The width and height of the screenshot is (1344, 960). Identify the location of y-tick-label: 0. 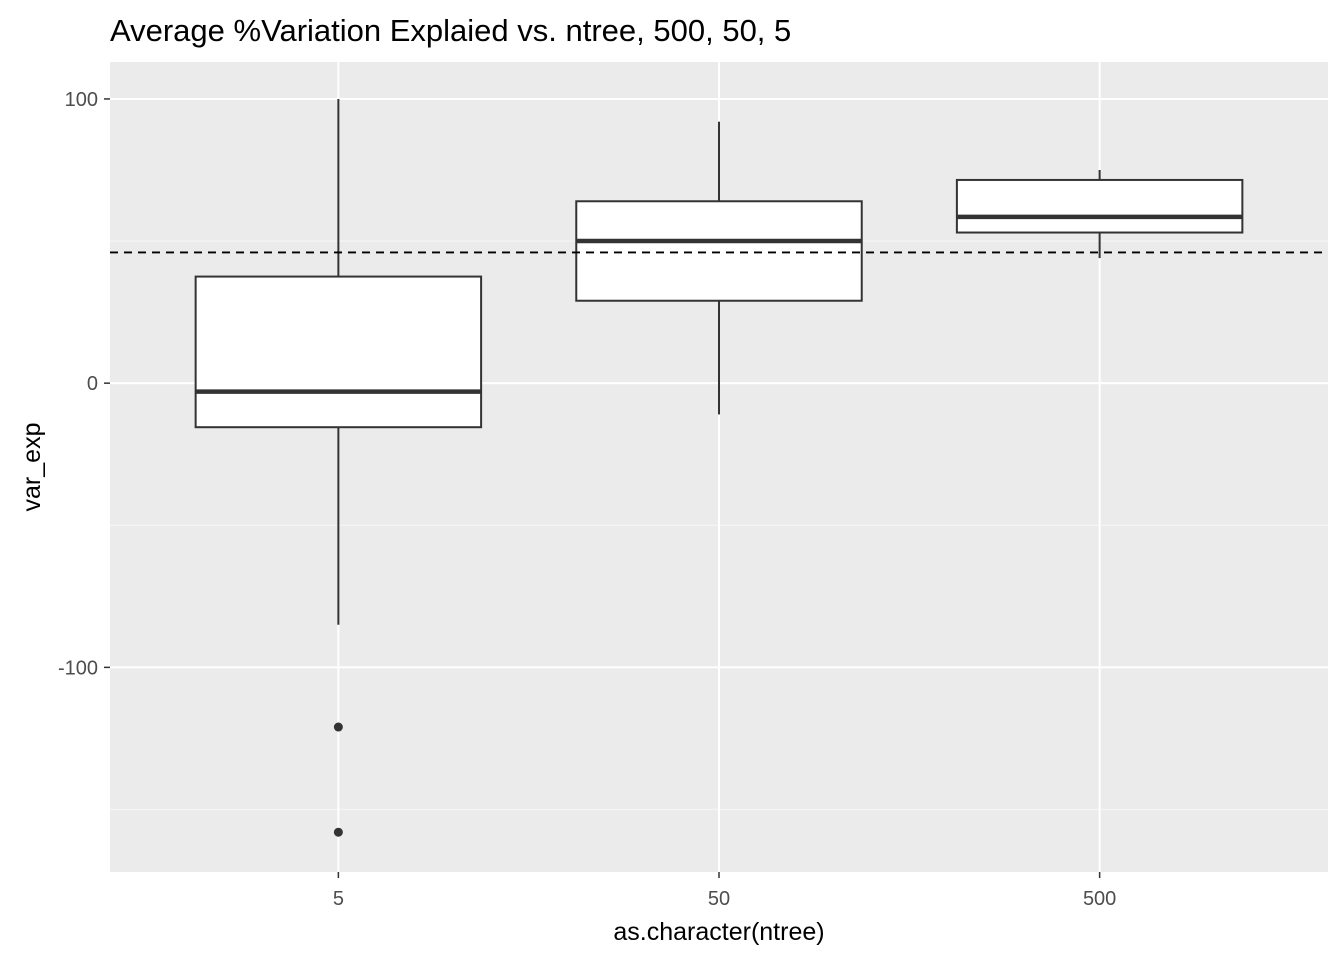
(92, 384).